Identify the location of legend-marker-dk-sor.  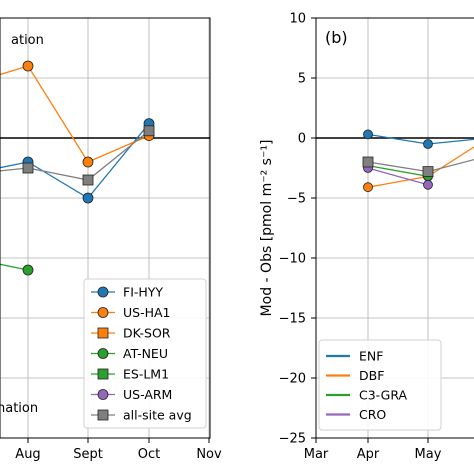
(103, 333).